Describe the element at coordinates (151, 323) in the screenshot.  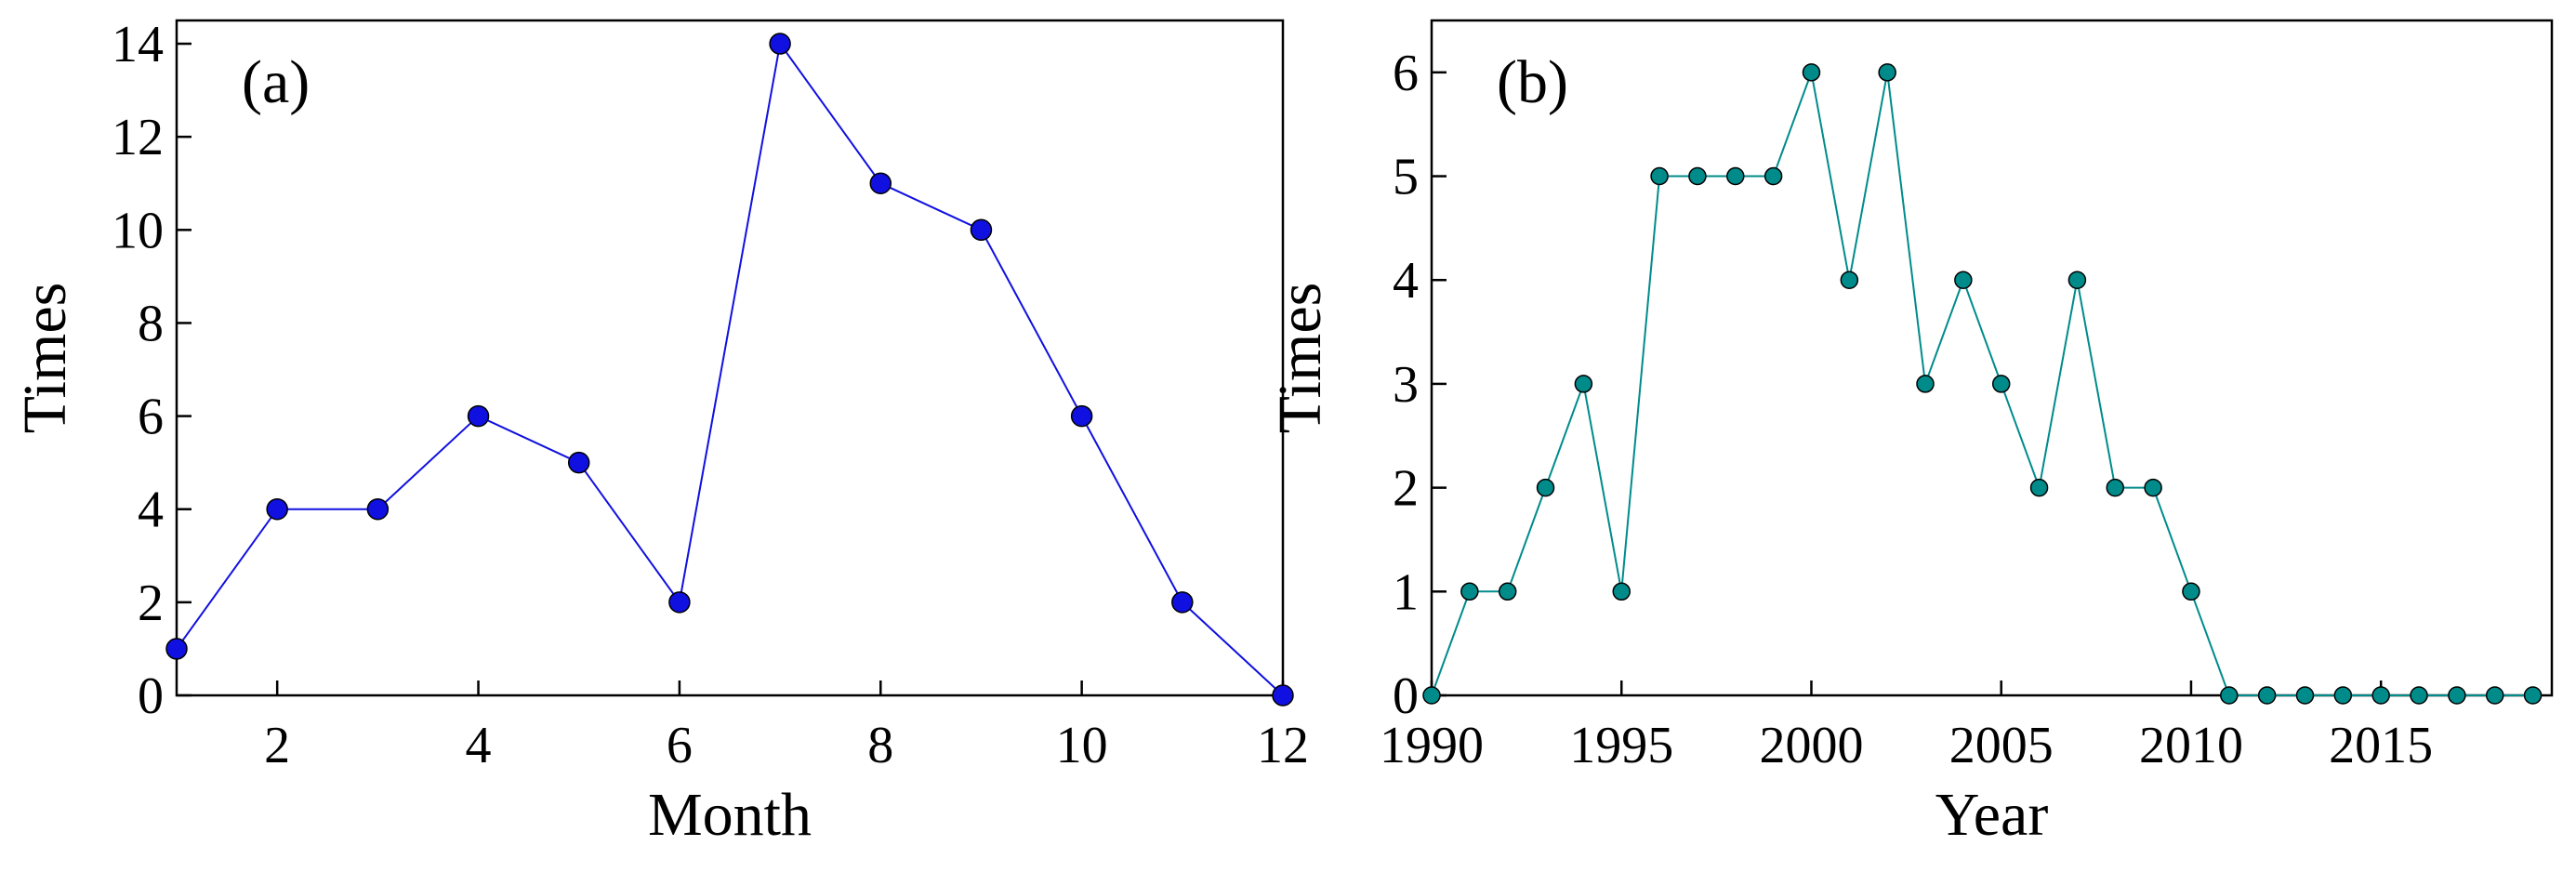
I see `y-tick-label-a: 8` at that location.